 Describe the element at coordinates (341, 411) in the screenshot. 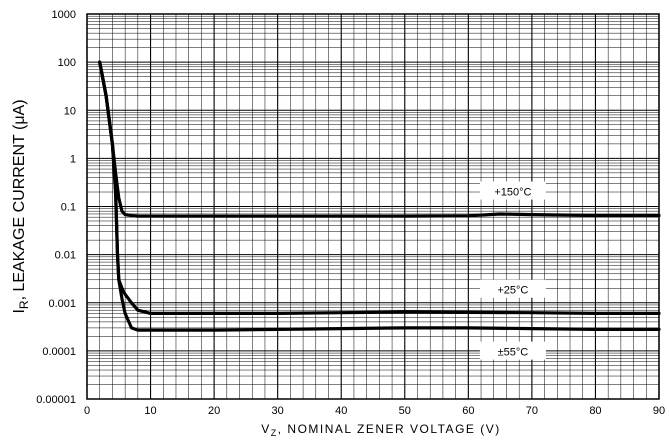

I see `x-tick-label: 40` at that location.